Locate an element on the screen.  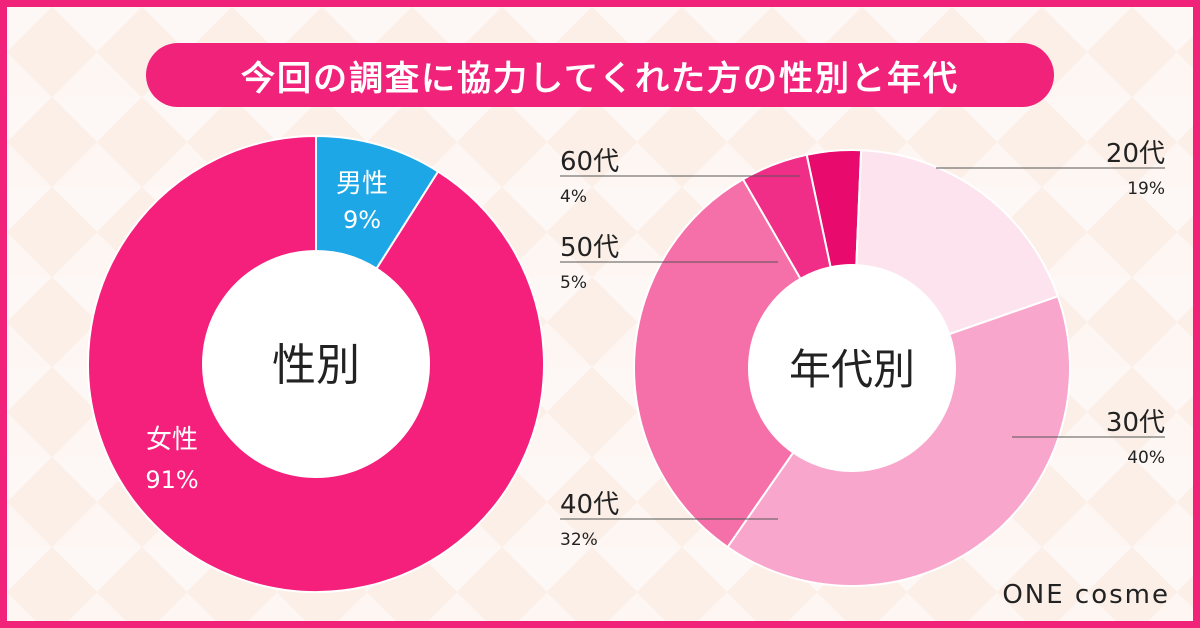
age-donut-hole is located at coordinates (852, 368).